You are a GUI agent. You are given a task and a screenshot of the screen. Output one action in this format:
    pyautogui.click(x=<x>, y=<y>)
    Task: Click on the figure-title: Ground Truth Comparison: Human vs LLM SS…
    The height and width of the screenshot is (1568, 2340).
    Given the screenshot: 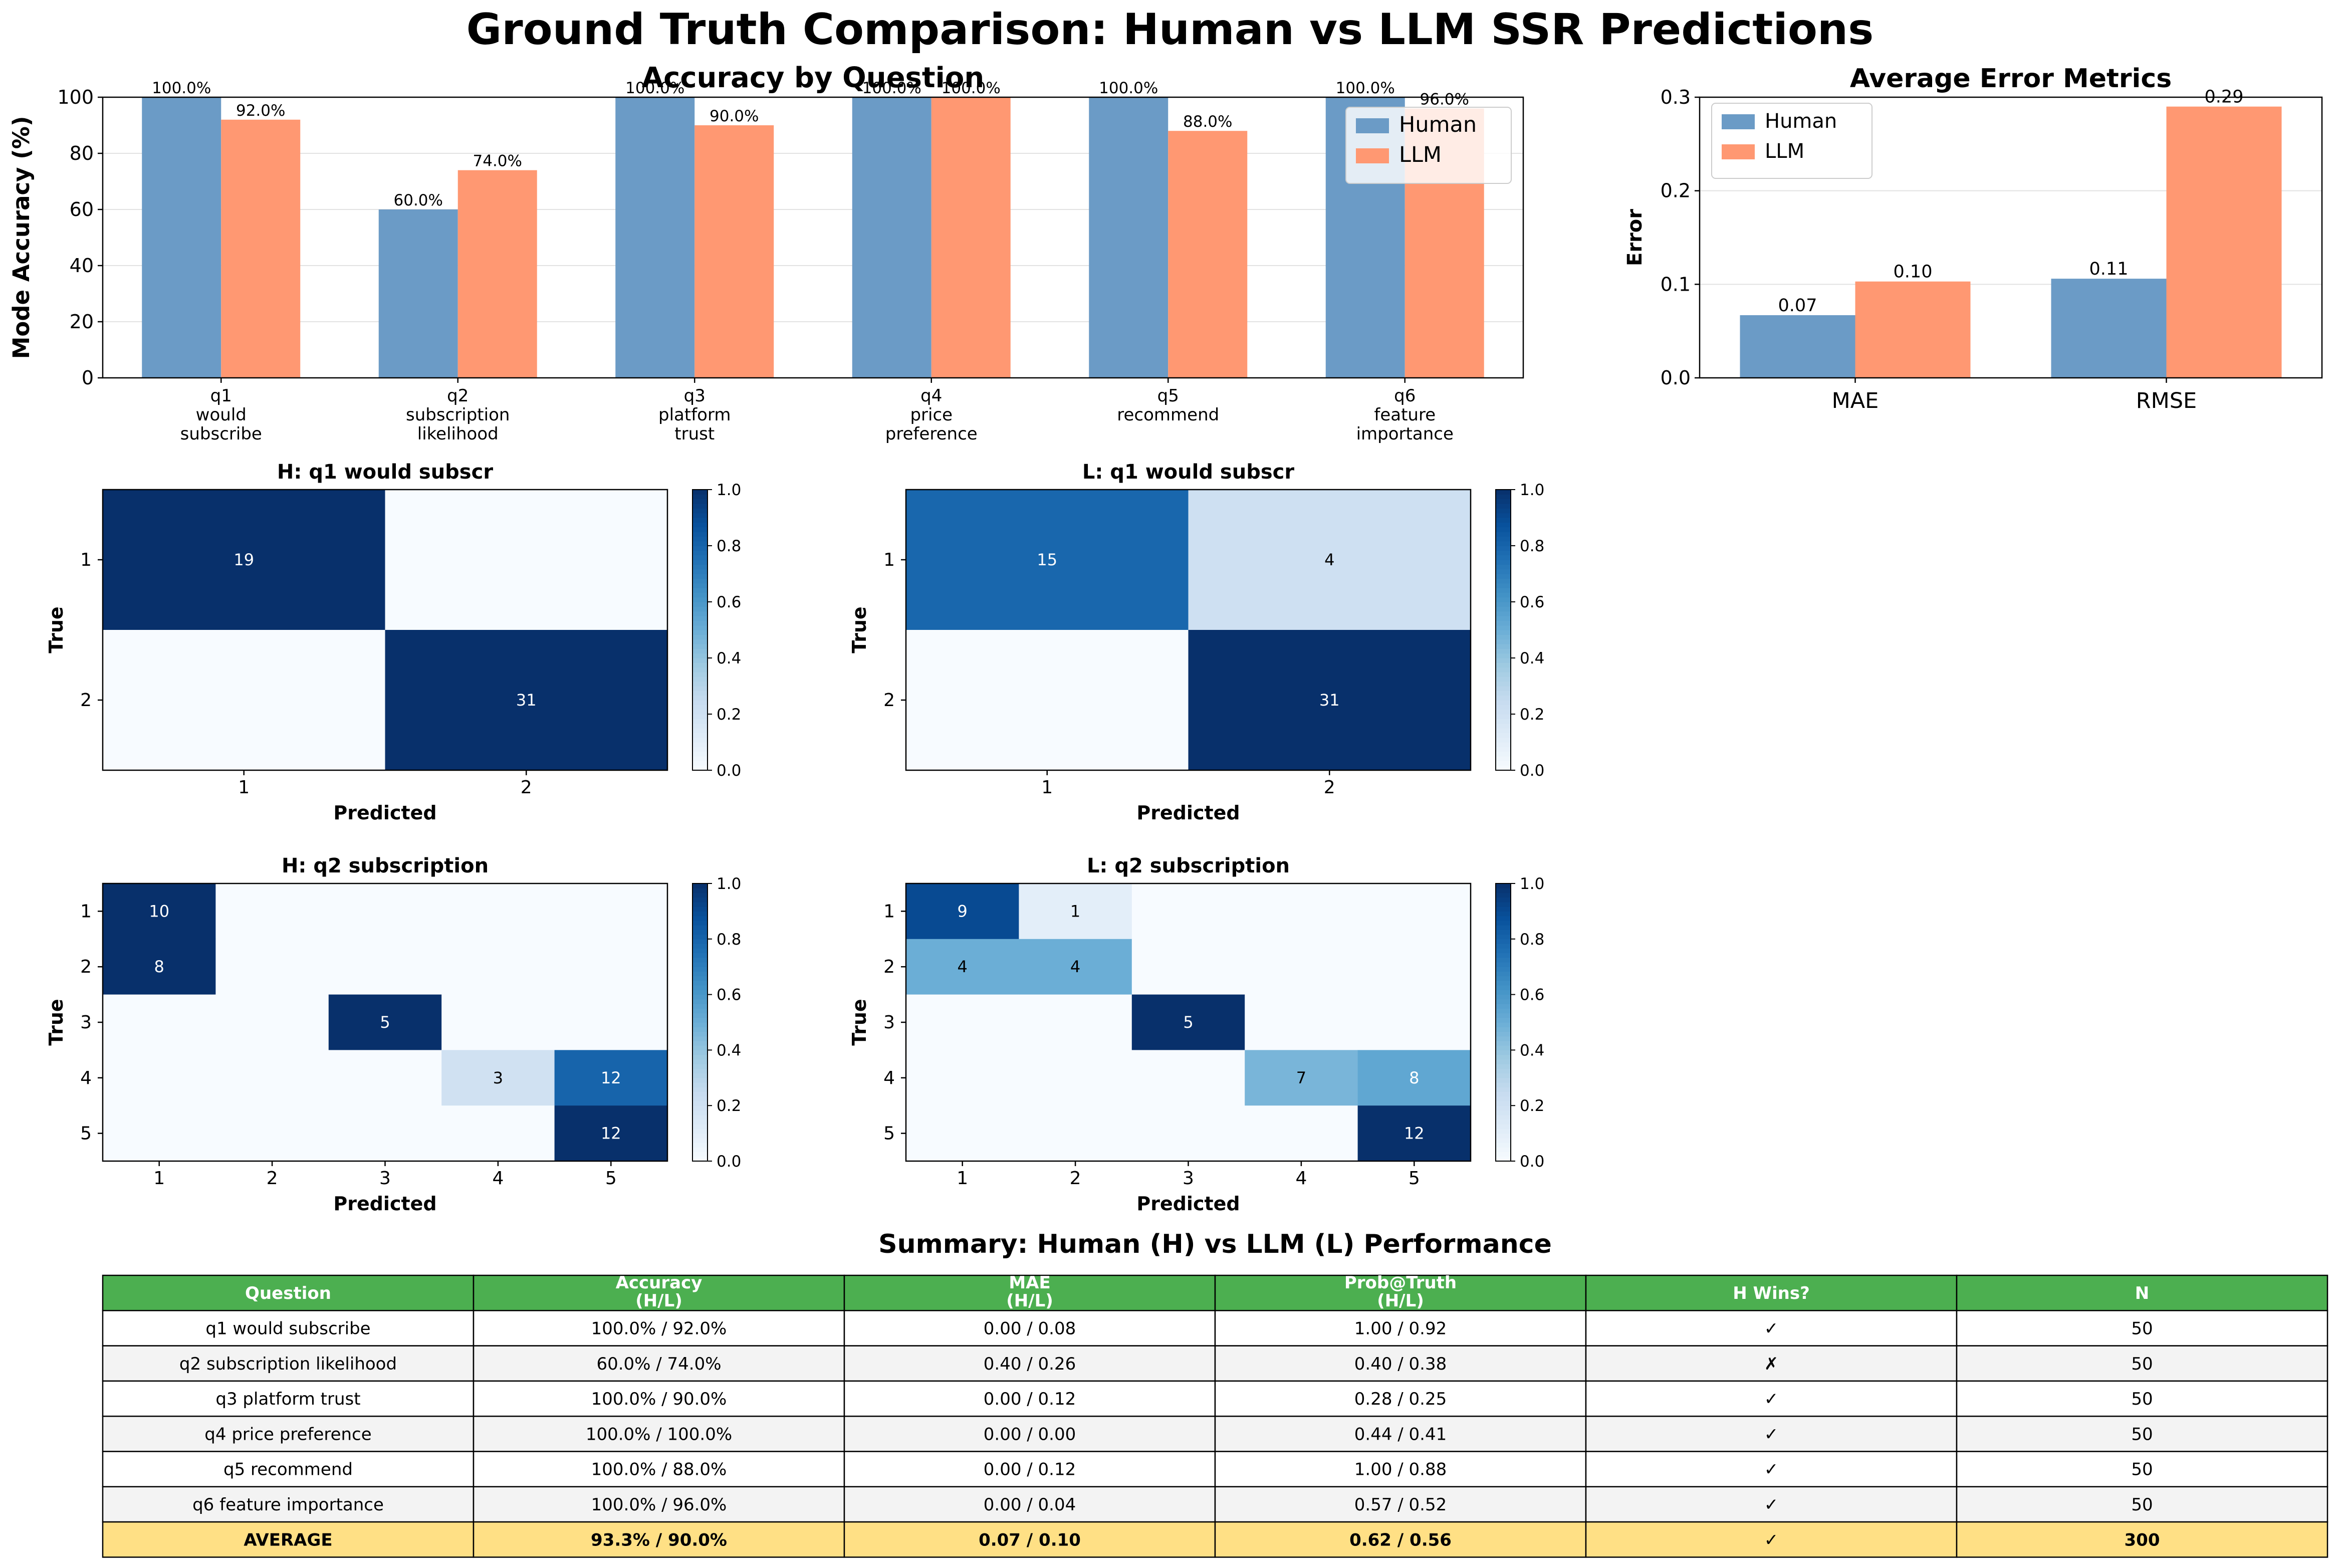 What is the action you would take?
    pyautogui.click(x=1170, y=30)
    